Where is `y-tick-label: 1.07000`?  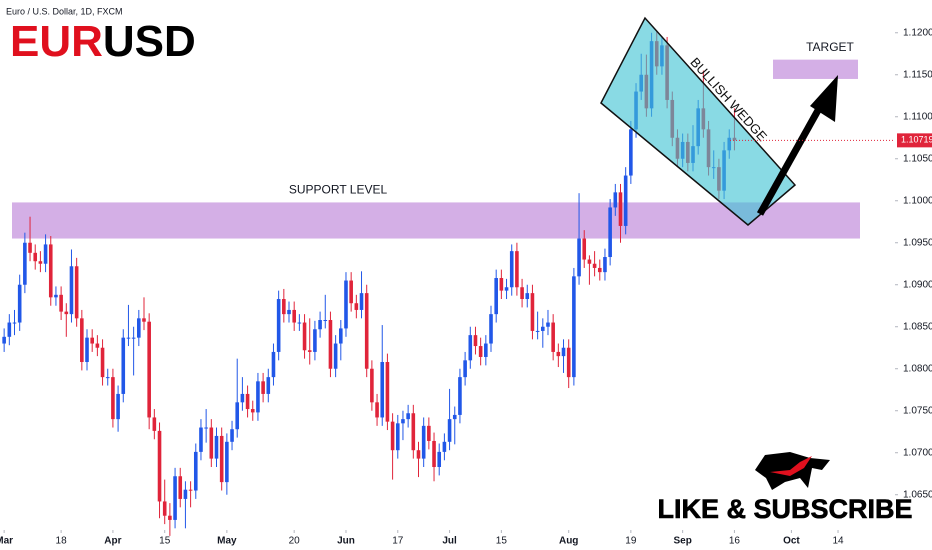 y-tick-label: 1.07000 is located at coordinates (917, 452).